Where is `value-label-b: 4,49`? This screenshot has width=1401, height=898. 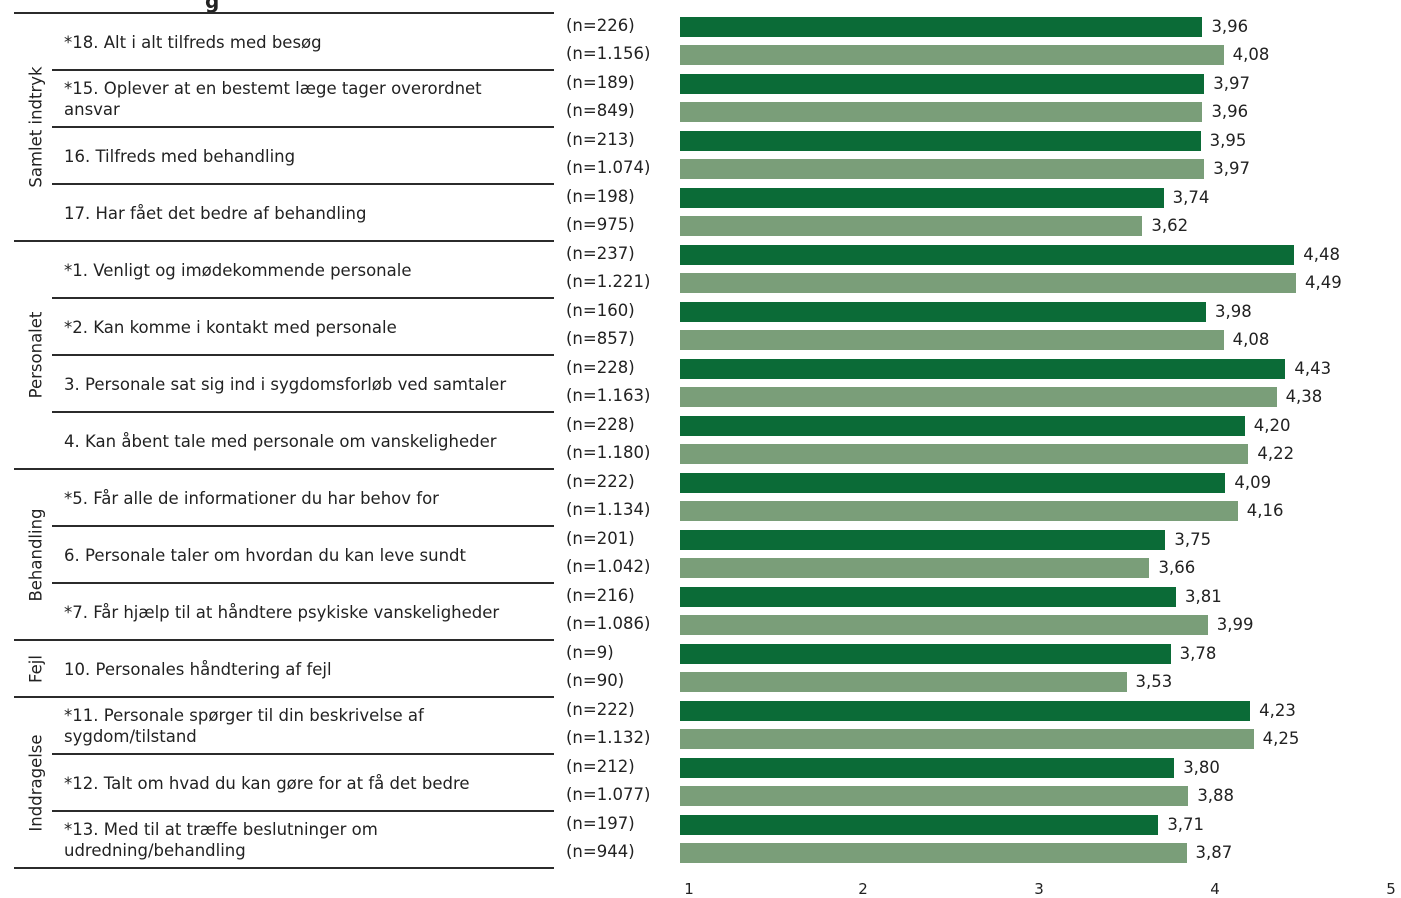
value-label-b: 4,49 is located at coordinates (1323, 282).